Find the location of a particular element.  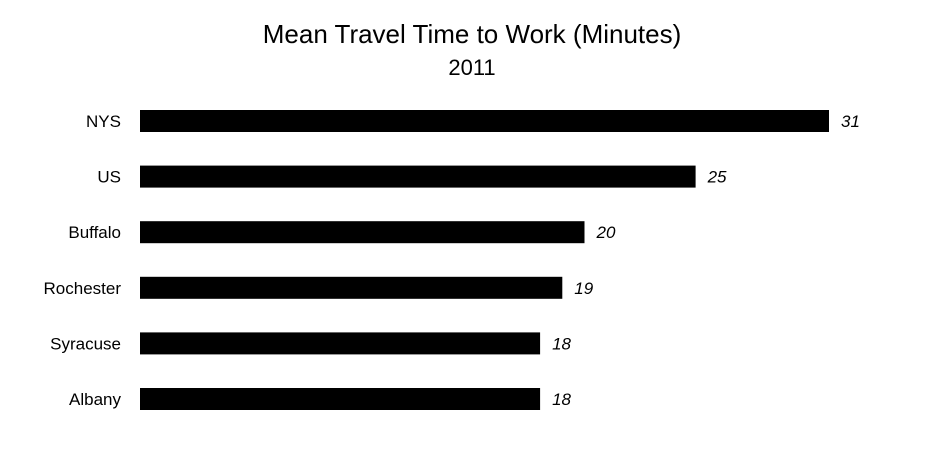

chart-subtitle: 2011 is located at coordinates (472, 67).